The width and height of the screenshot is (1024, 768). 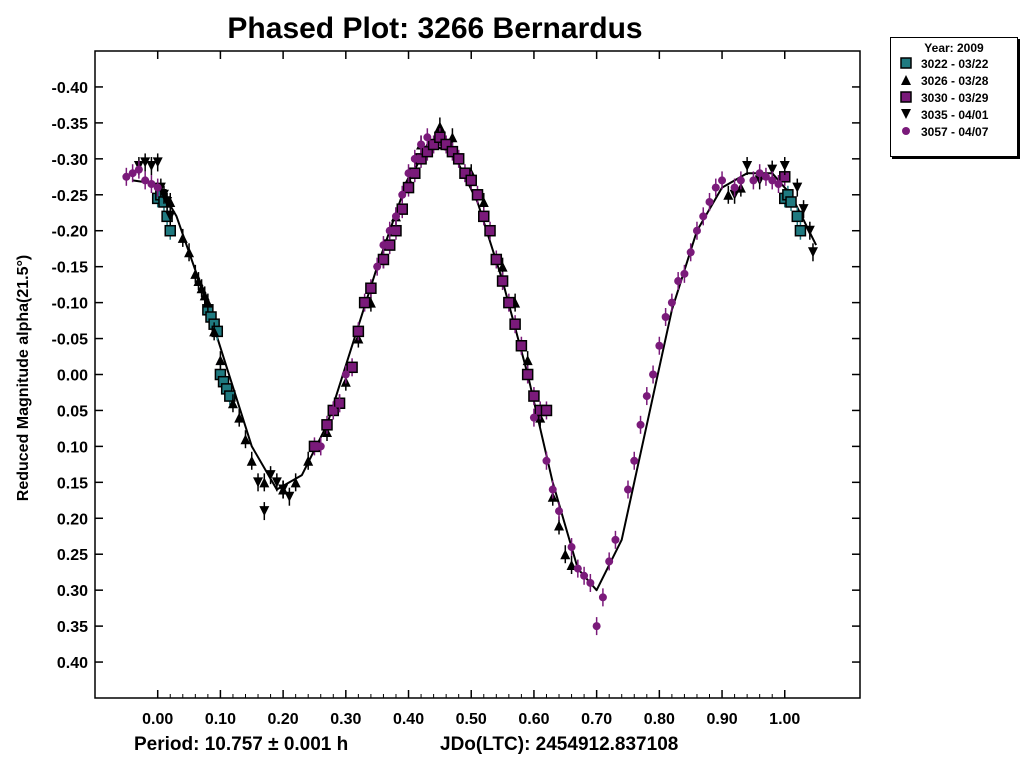 What do you see at coordinates (784, 719) in the screenshot?
I see `x-tick-label: 1.00` at bounding box center [784, 719].